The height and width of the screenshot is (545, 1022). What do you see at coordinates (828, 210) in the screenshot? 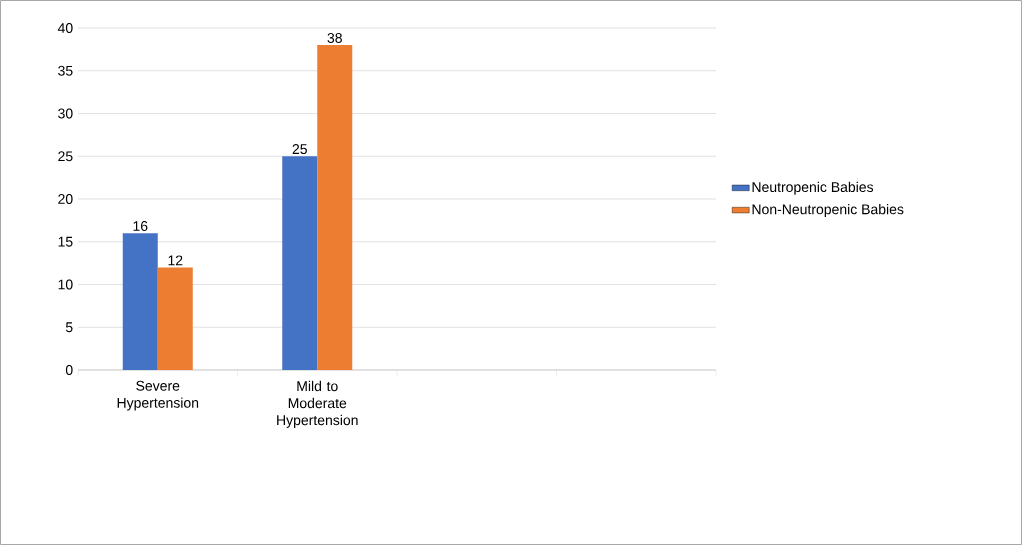
I see `legend-label: Non-Neutropenic Babies` at bounding box center [828, 210].